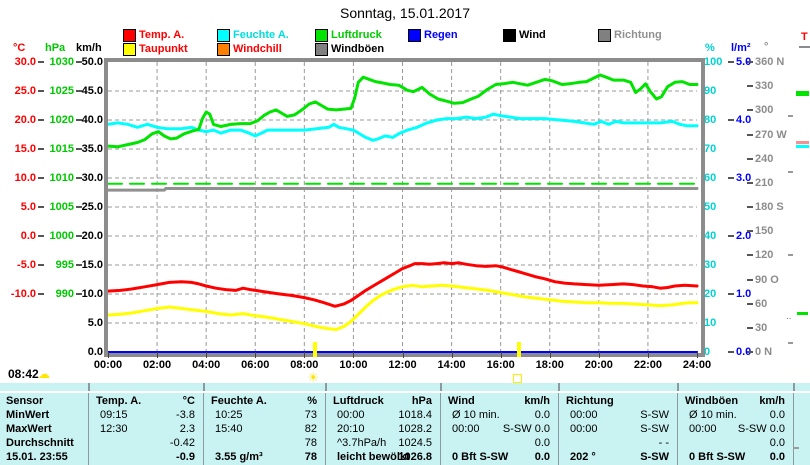 The image size is (810, 465). I want to click on tick-pct-3: 70, so click(710, 149).